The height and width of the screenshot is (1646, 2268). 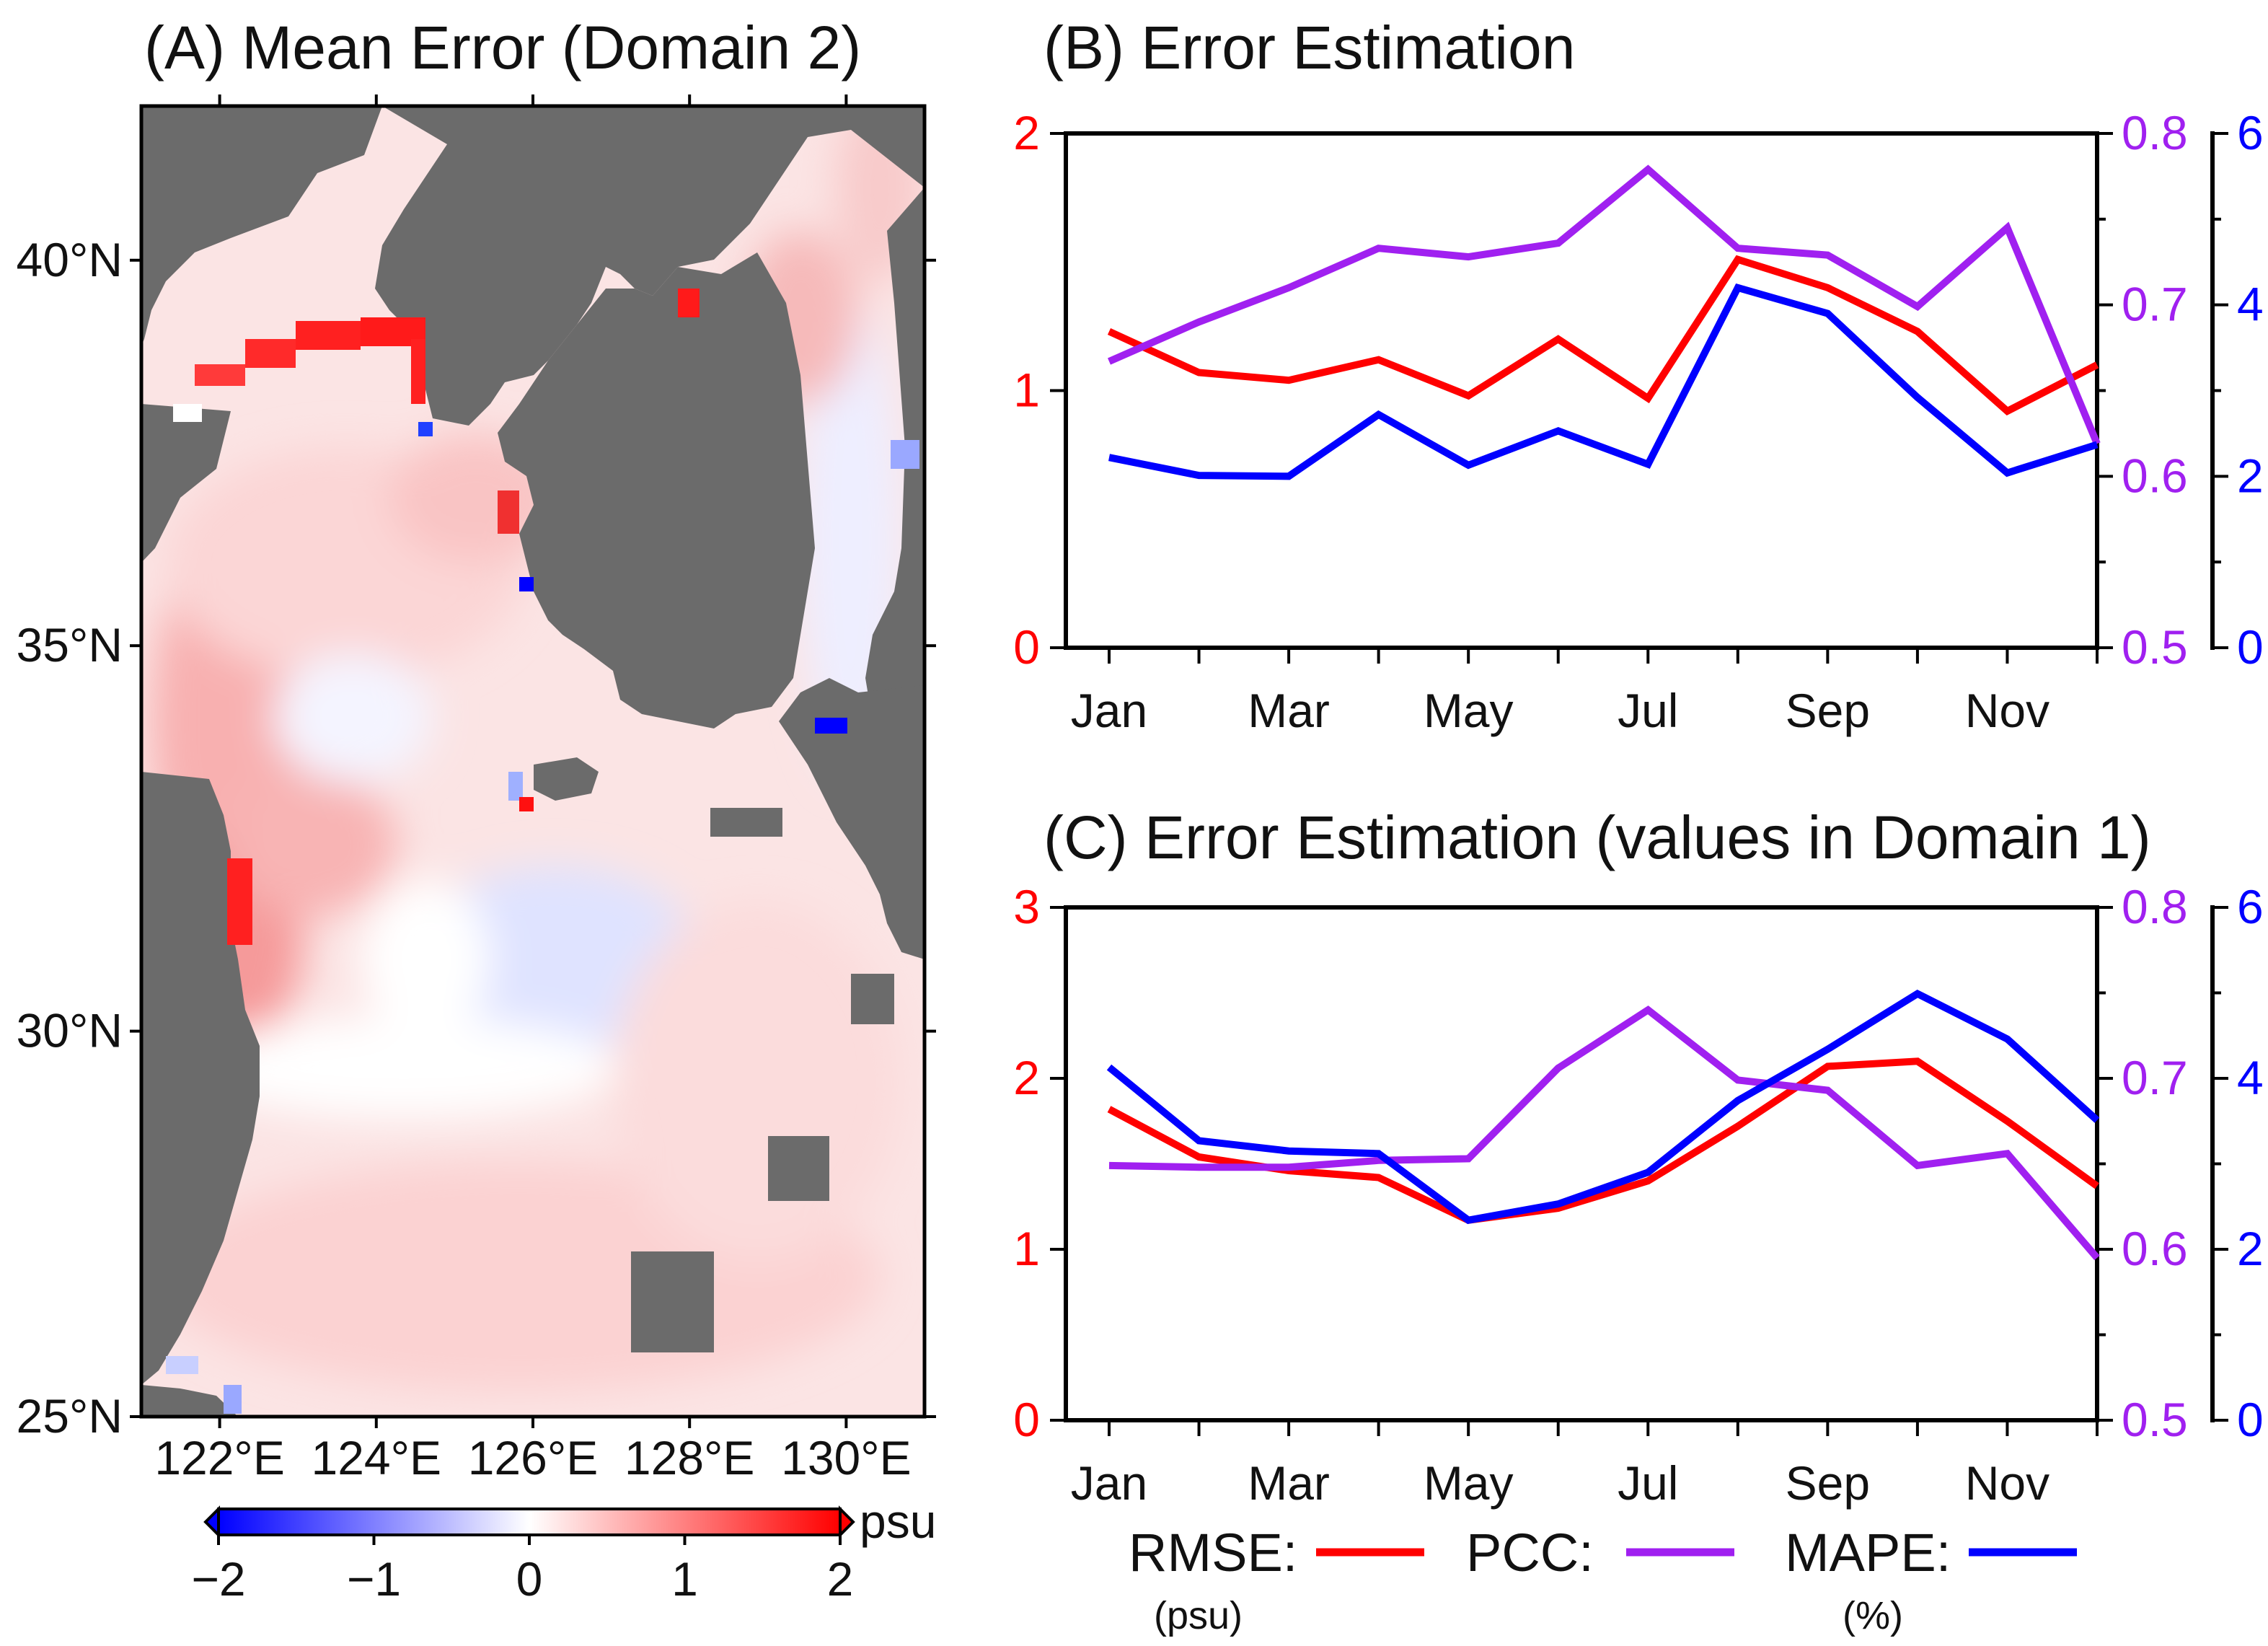 What do you see at coordinates (377, 1457) in the screenshot?
I see `map-x-tick-label: 124°E` at bounding box center [377, 1457].